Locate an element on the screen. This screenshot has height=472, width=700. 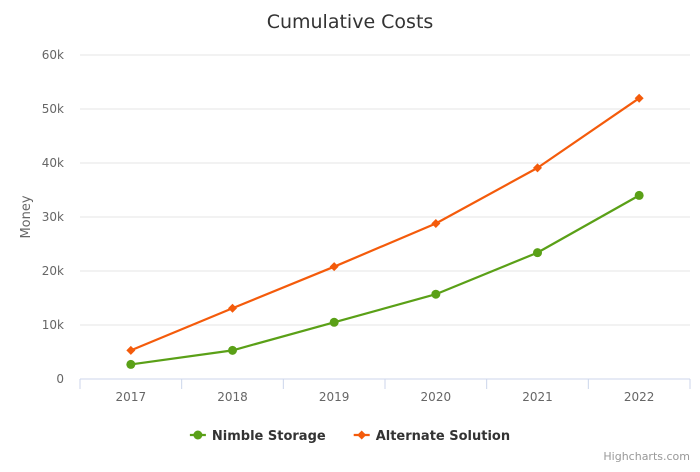
legend-label: Nimble Storage is located at coordinates (269, 436).